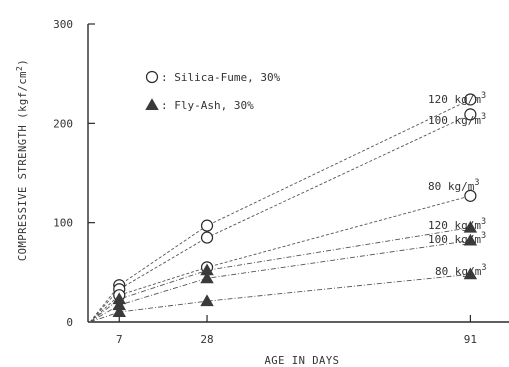 The height and width of the screenshot is (367, 509). Describe the element at coordinates (63, 123) in the screenshot. I see `y-tick-label: 200` at that location.